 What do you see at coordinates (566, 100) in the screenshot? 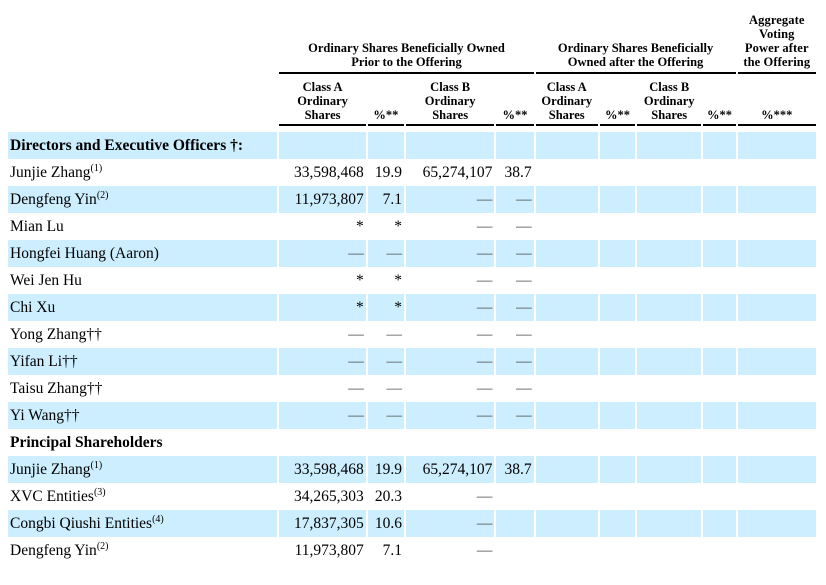
I see `col-header-class-a-after: Class A Ordinary Shares` at bounding box center [566, 100].